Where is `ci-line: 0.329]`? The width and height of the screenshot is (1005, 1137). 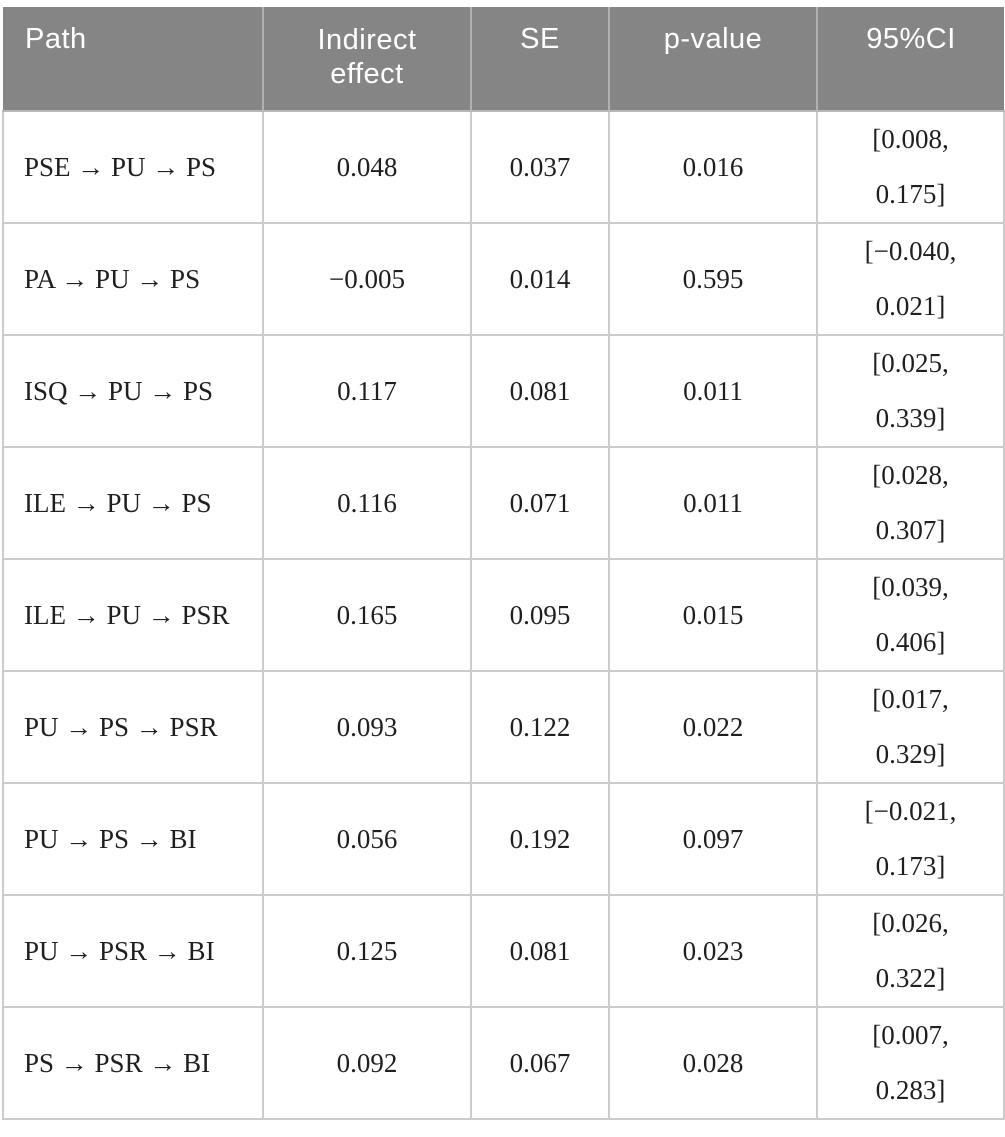
ci-line: 0.329] is located at coordinates (910, 754).